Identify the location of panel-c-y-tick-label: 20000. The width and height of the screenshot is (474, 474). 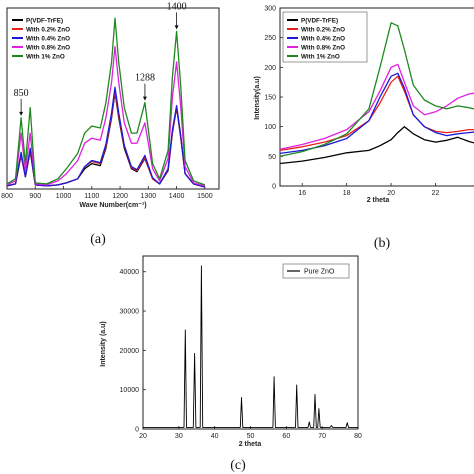
(130, 351).